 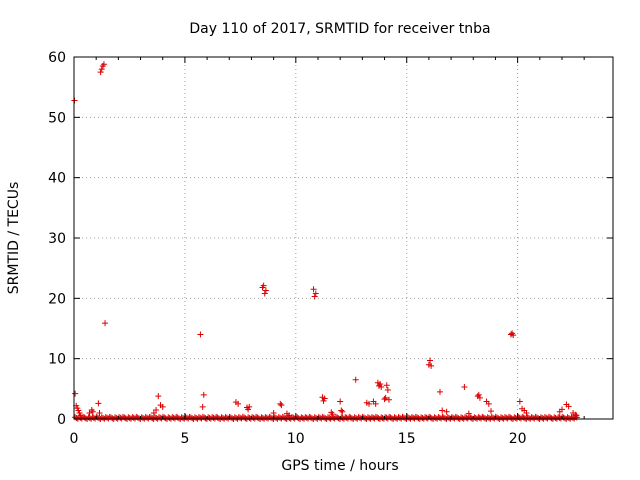 What do you see at coordinates (296, 439) in the screenshot?
I see `x-tick-label: 10` at bounding box center [296, 439].